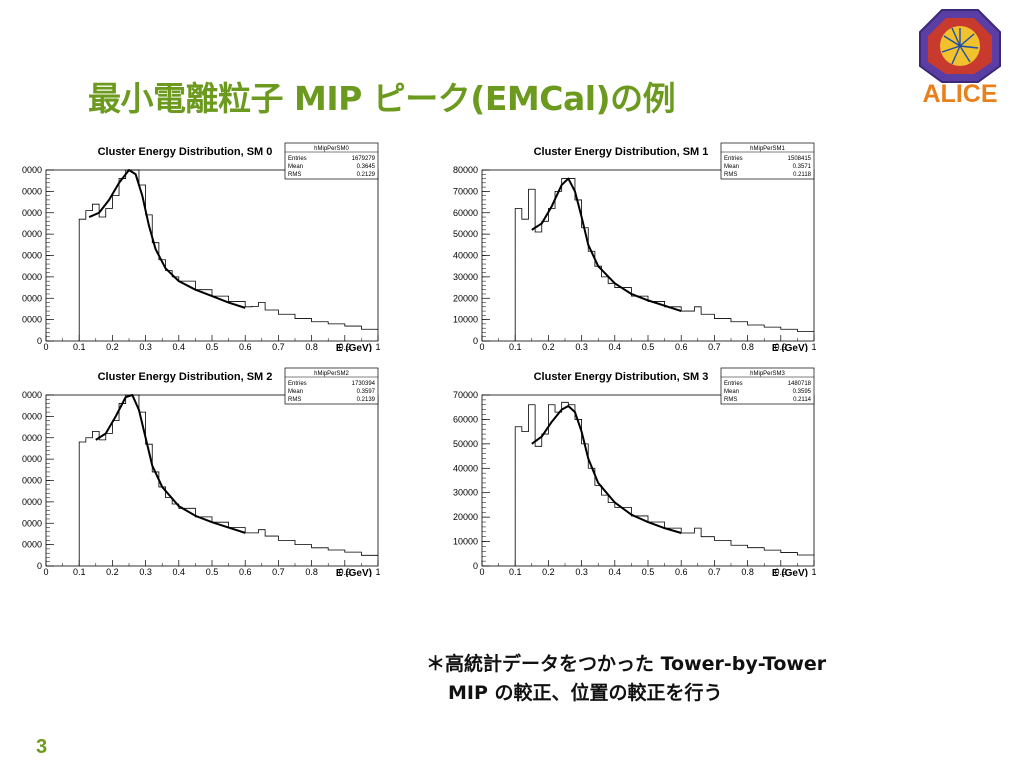 The image size is (1024, 768). Describe the element at coordinates (802, 400) in the screenshot. I see `stats-value: 0.2114` at that location.